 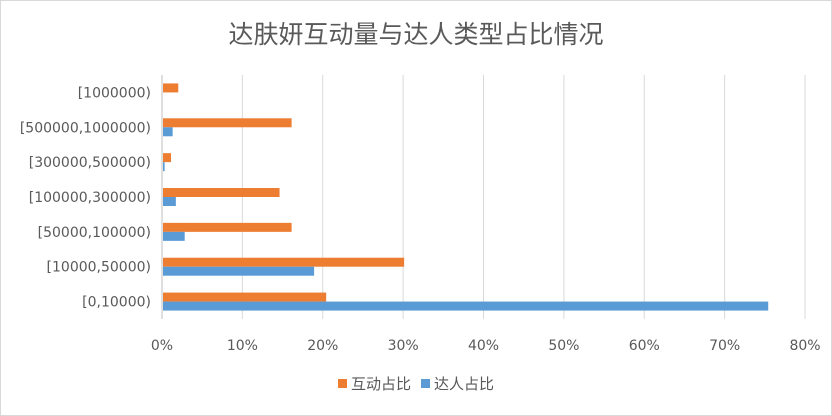 What do you see at coordinates (94, 233) in the screenshot?
I see `category-label: [50000,100000)` at bounding box center [94, 233].